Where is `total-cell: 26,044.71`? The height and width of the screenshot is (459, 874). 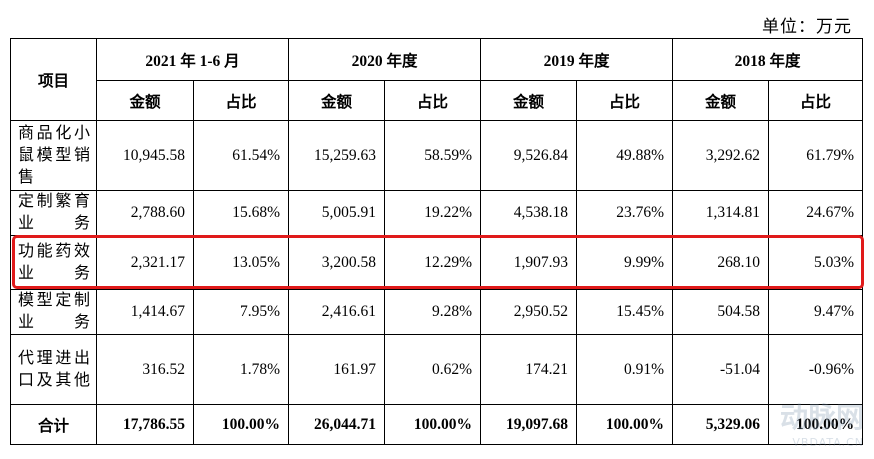 total-cell: 26,044.71 is located at coordinates (337, 424).